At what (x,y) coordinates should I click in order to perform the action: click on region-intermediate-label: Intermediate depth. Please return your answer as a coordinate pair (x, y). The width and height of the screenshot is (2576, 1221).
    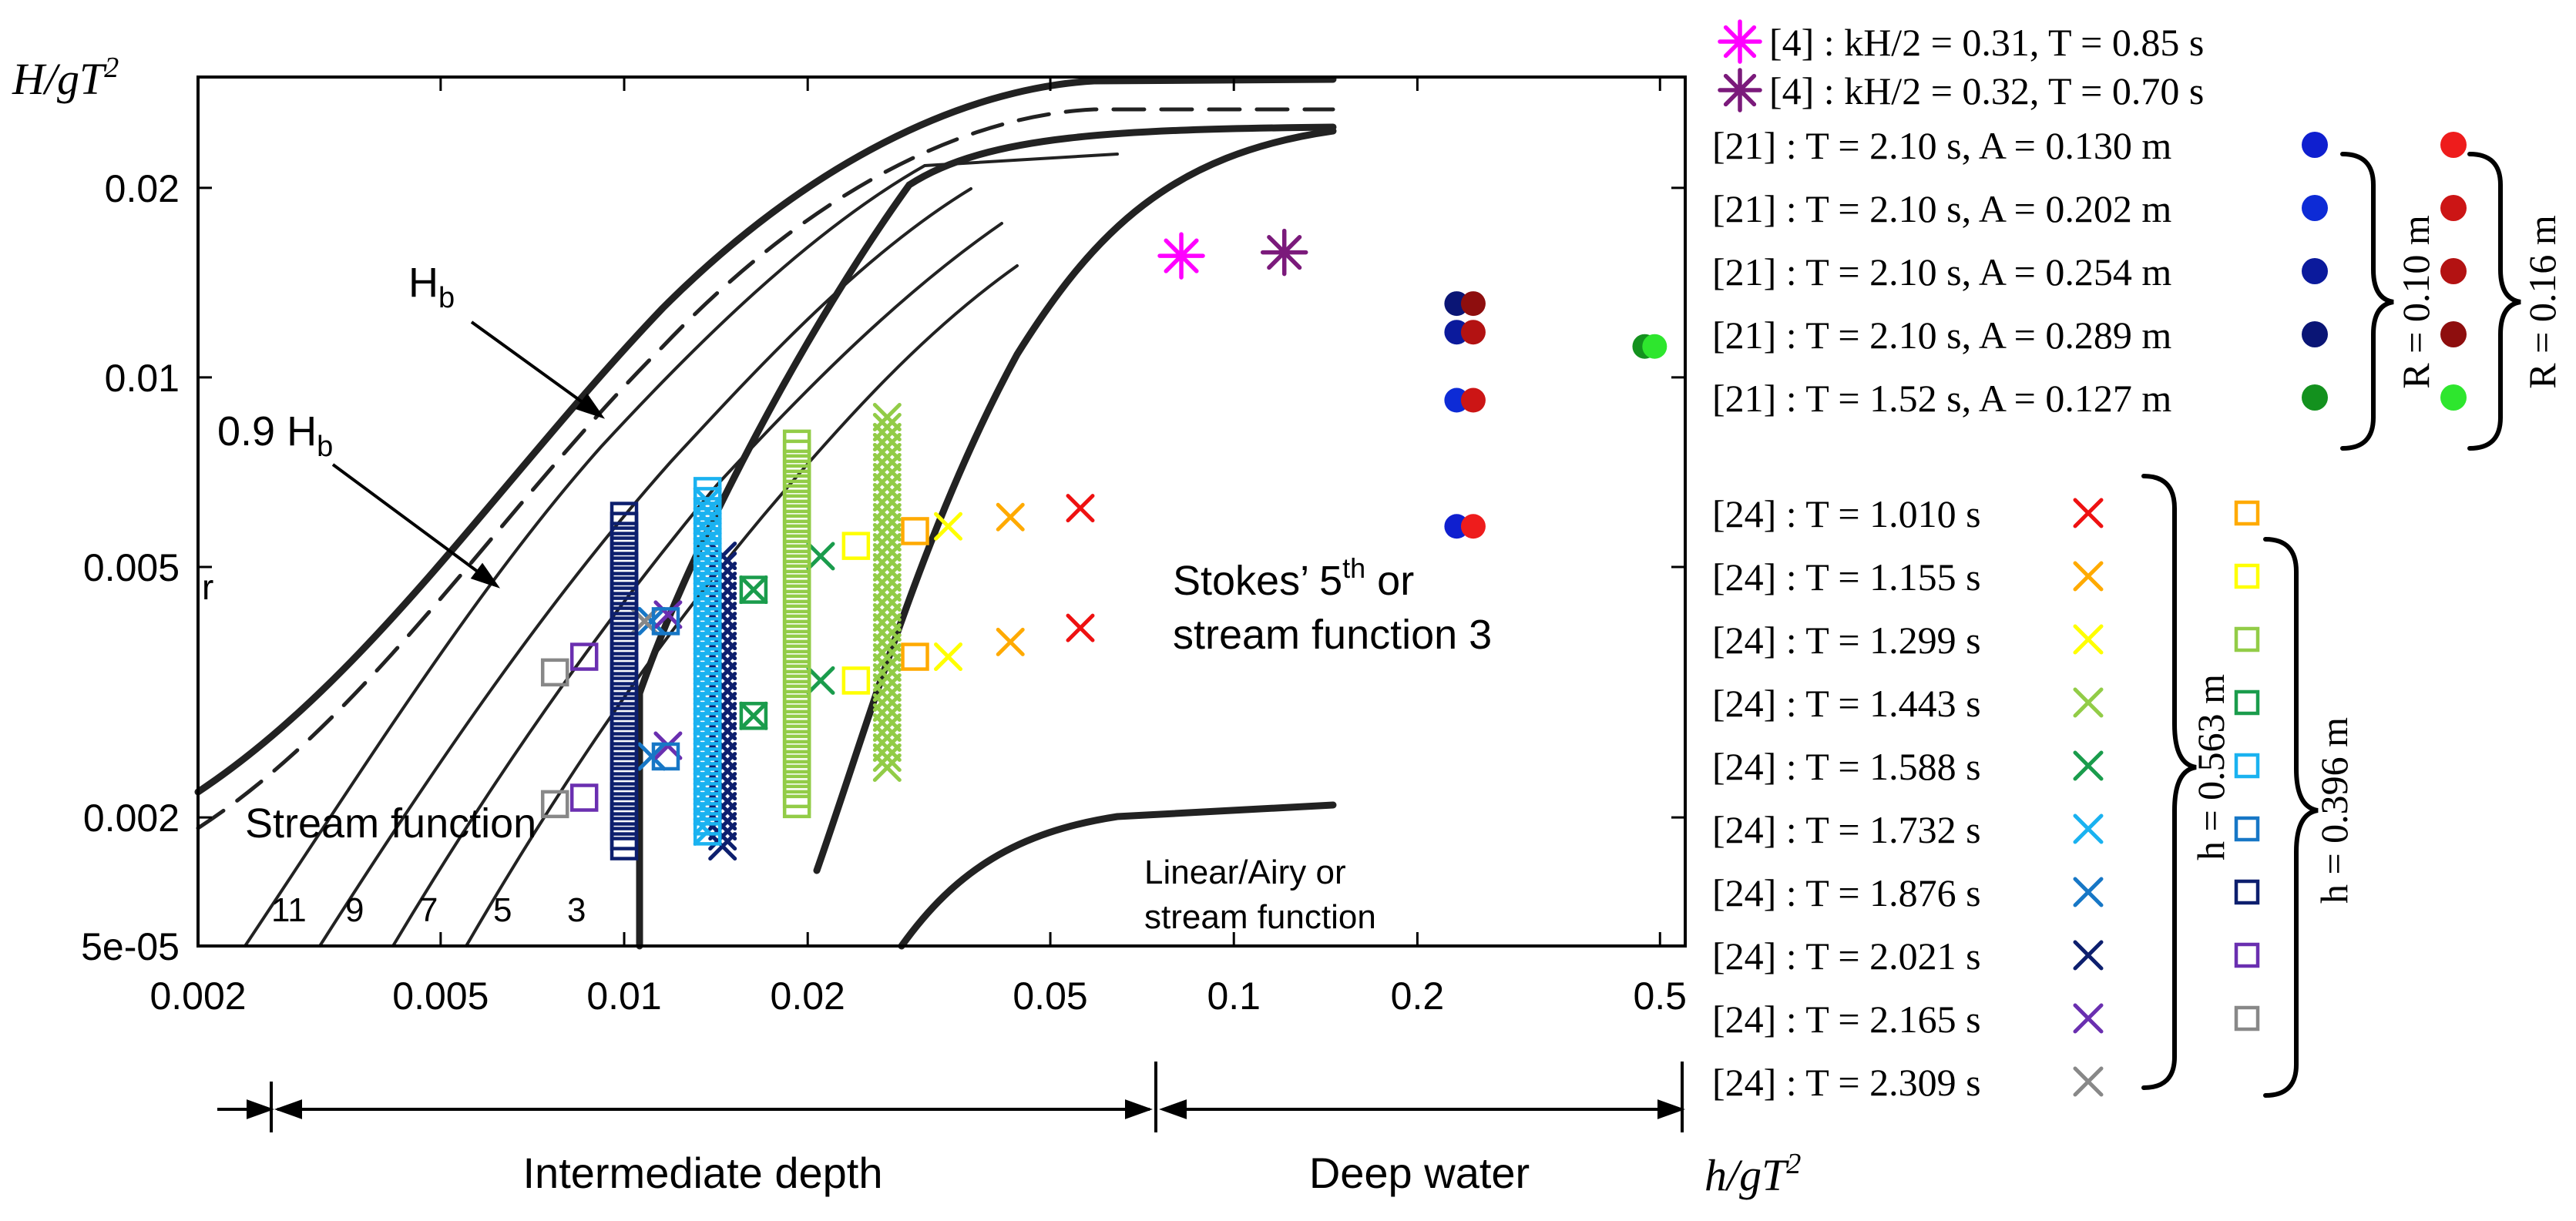
    Looking at the image, I should click on (703, 1173).